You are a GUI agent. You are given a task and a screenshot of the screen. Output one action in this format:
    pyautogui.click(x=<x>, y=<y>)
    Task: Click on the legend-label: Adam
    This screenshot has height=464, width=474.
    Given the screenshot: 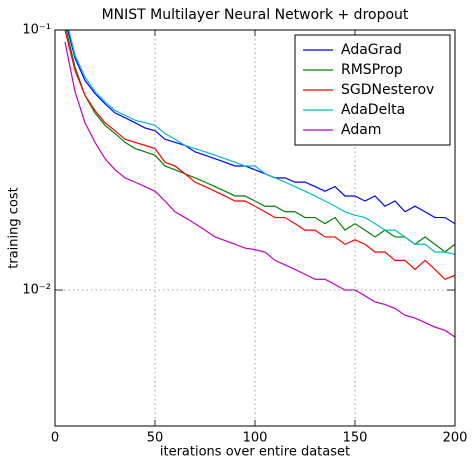 What is the action you would take?
    pyautogui.click(x=361, y=130)
    